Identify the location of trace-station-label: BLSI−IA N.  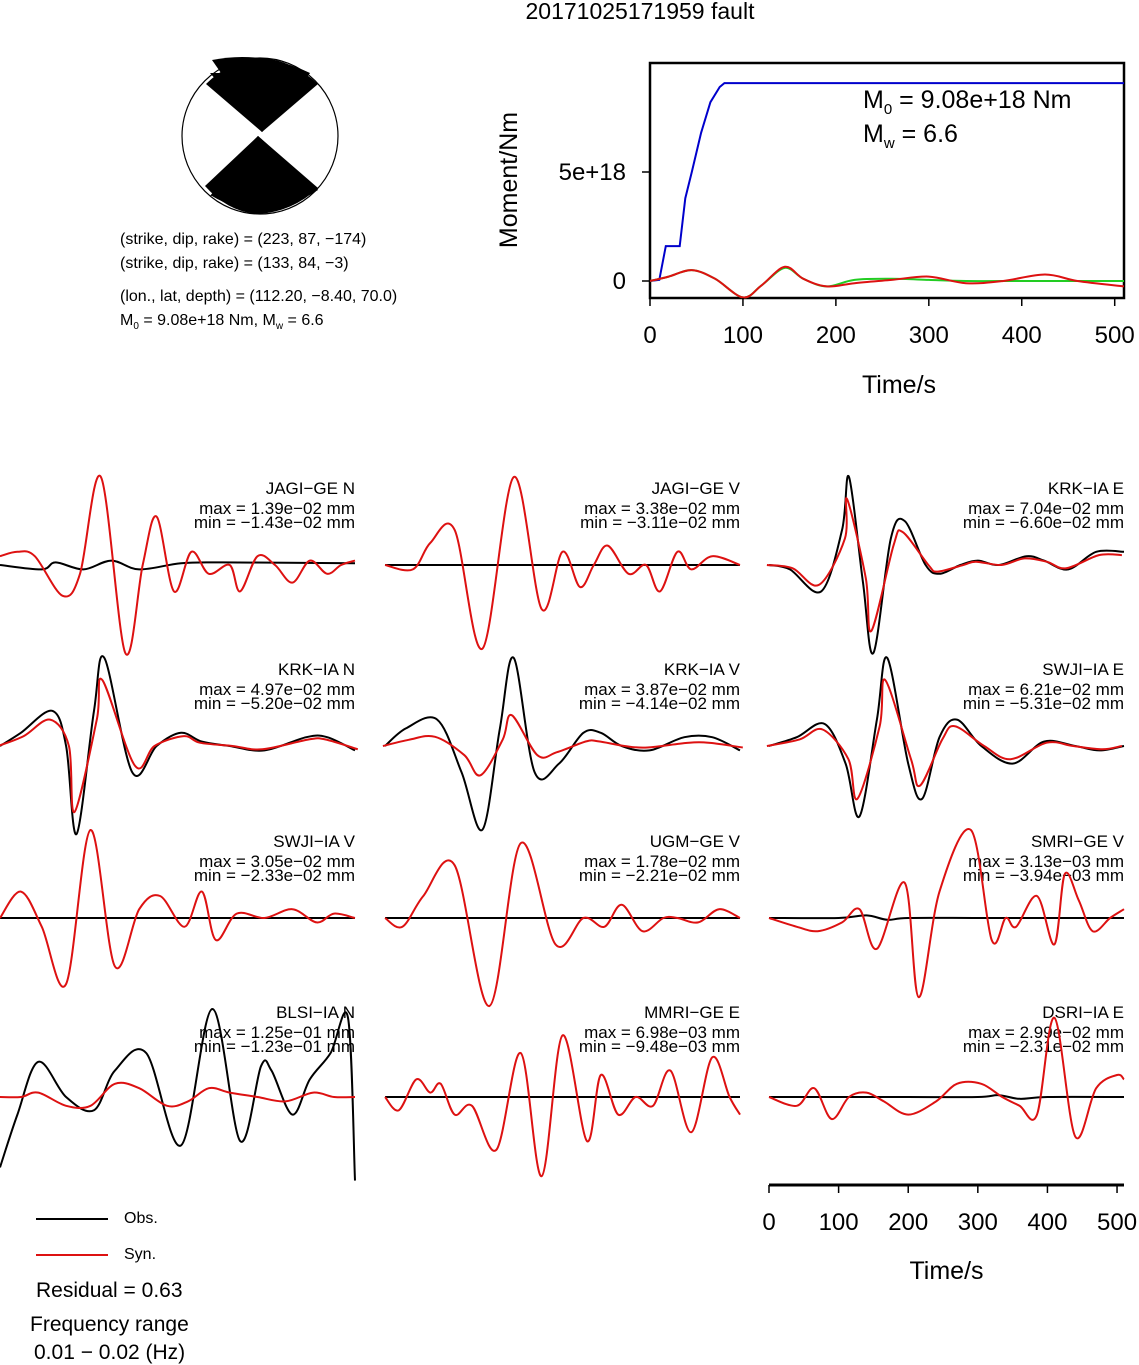
(315, 1012).